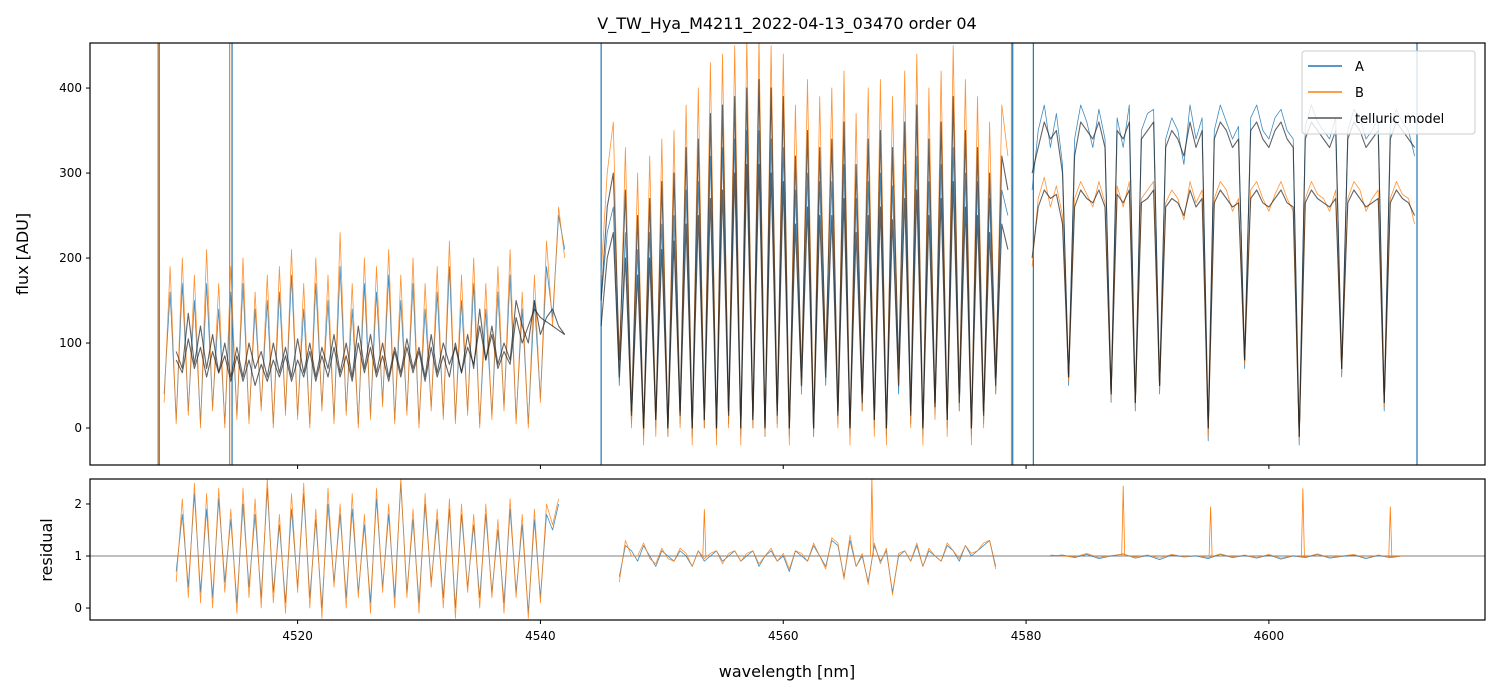 The width and height of the screenshot is (1499, 700). What do you see at coordinates (1269, 636) in the screenshot?
I see `x-tick-label: 4600` at bounding box center [1269, 636].